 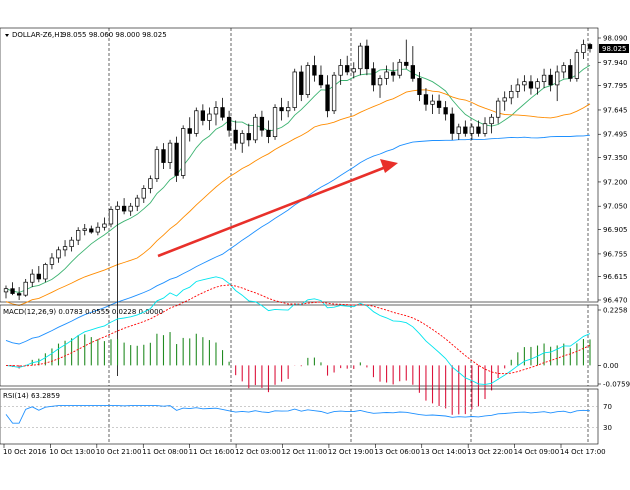 What do you see at coordinates (38, 35) in the screenshot?
I see `symbol-label: DOLLAR-Z6,H1` at bounding box center [38, 35].